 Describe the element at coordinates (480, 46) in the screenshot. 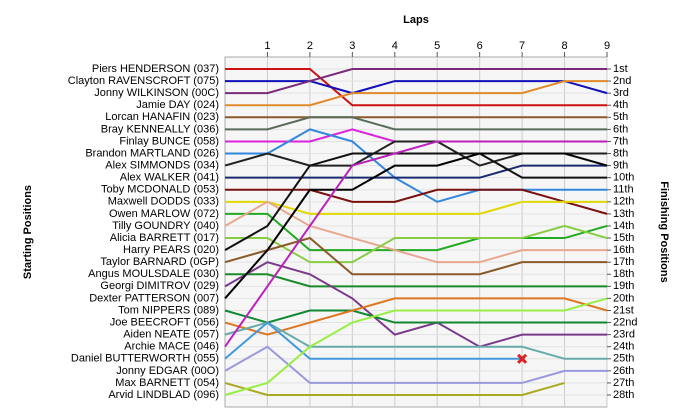

I see `x-tick-label: 6` at that location.